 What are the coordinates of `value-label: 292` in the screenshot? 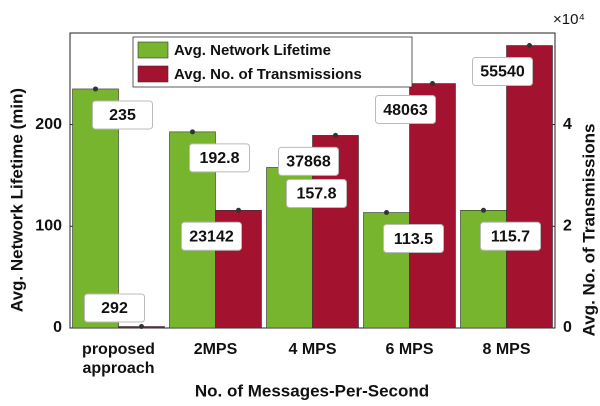 It's located at (114, 308).